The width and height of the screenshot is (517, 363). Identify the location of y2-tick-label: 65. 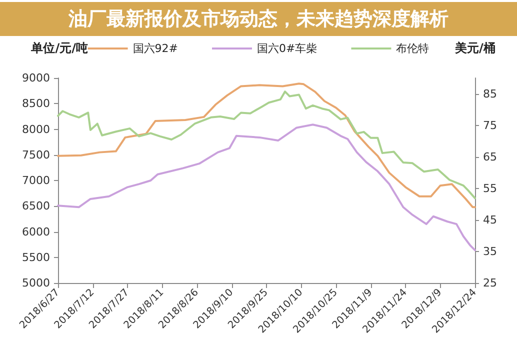
(490, 157).